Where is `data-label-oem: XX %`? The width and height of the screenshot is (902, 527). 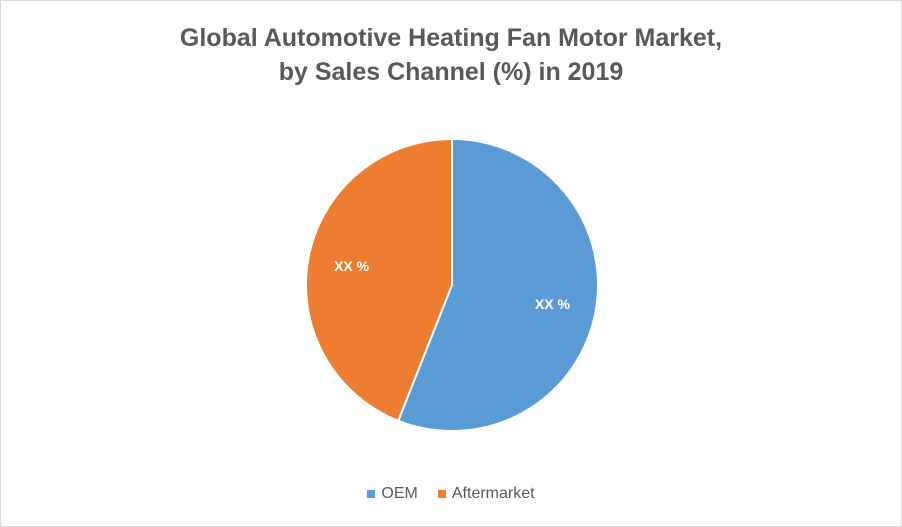 data-label-oem: XX % is located at coordinates (553, 304).